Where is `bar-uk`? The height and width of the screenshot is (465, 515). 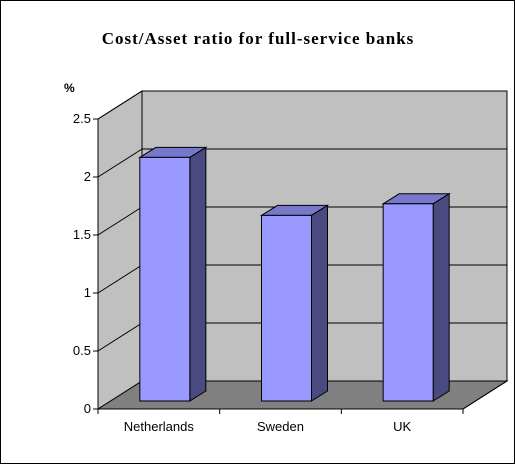
bar-uk is located at coordinates (416, 297).